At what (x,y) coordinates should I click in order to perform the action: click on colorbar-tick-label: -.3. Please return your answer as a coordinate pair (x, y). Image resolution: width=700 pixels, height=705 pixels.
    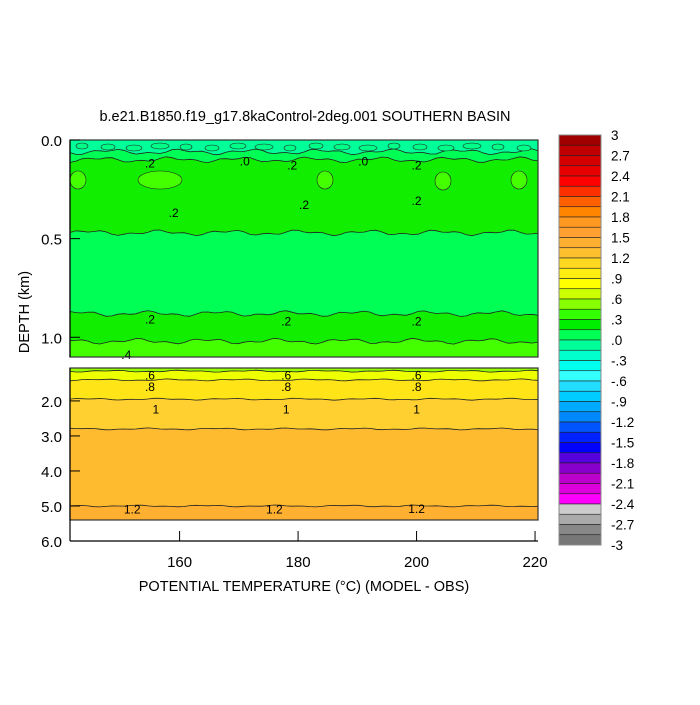
    Looking at the image, I should click on (619, 361).